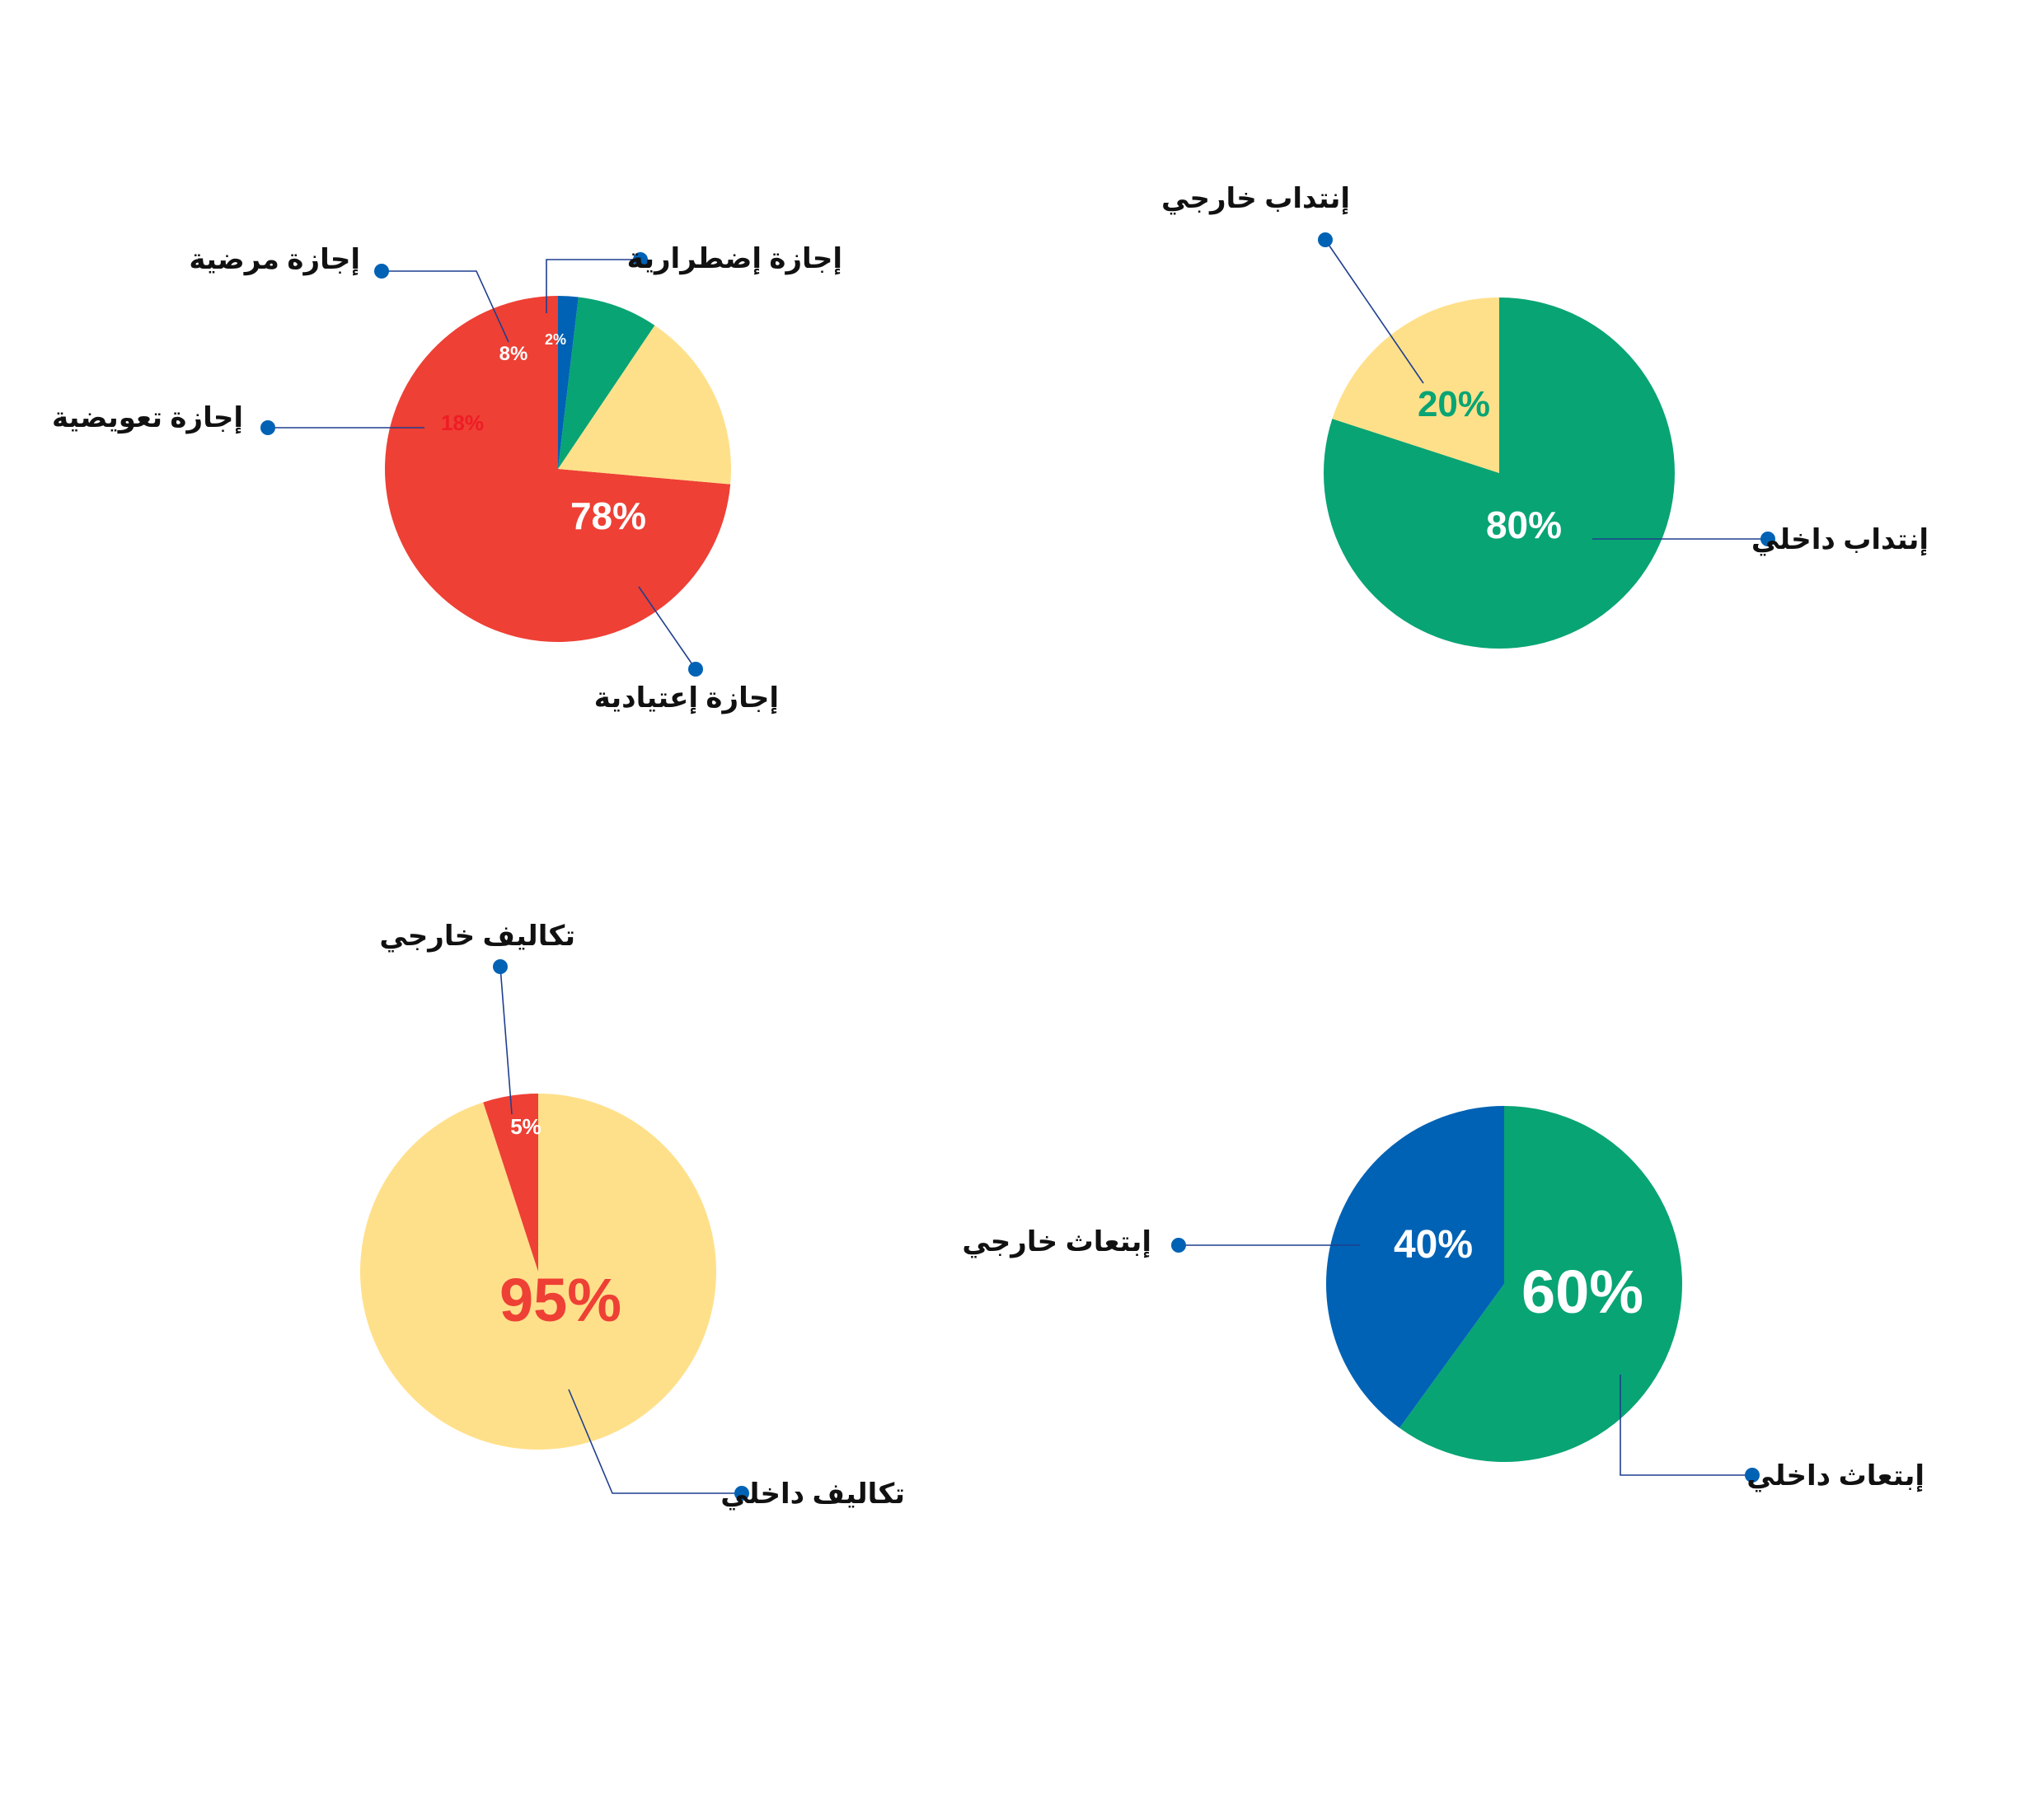 The image size is (2044, 1799). Describe the element at coordinates (686, 698) in the screenshot. I see `category-label: إجازة إعتيادية` at that location.